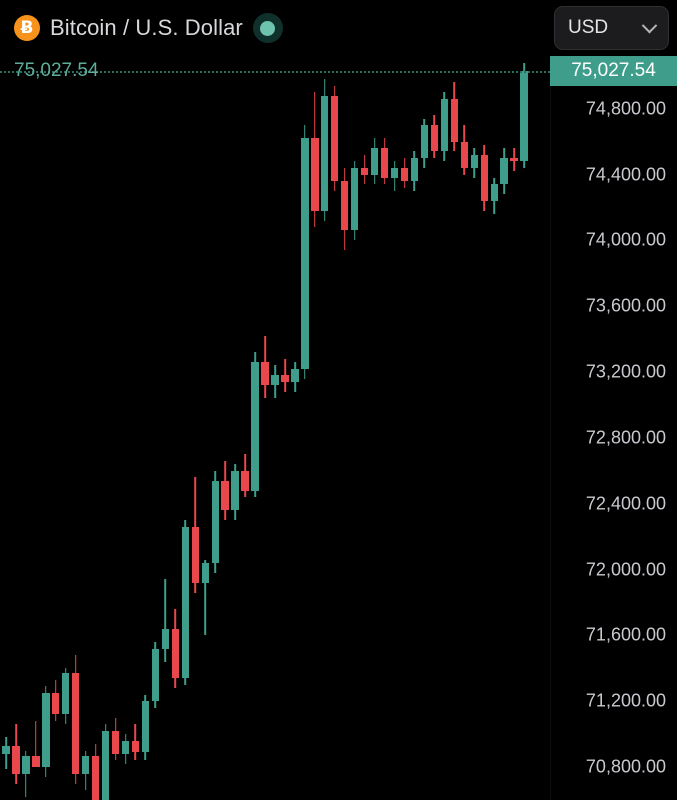 The image size is (677, 800). Describe the element at coordinates (625, 634) in the screenshot. I see `axis-tick-label: 71,600.00` at that location.